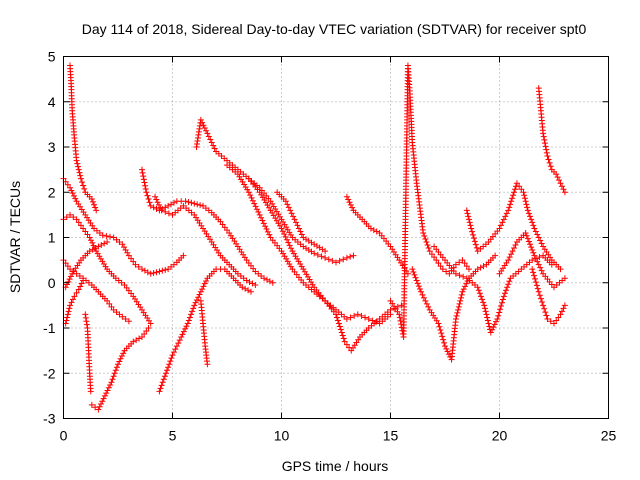 This screenshot has width=640, height=480. Describe the element at coordinates (83, 138) in the screenshot. I see `series-track-e` at that location.